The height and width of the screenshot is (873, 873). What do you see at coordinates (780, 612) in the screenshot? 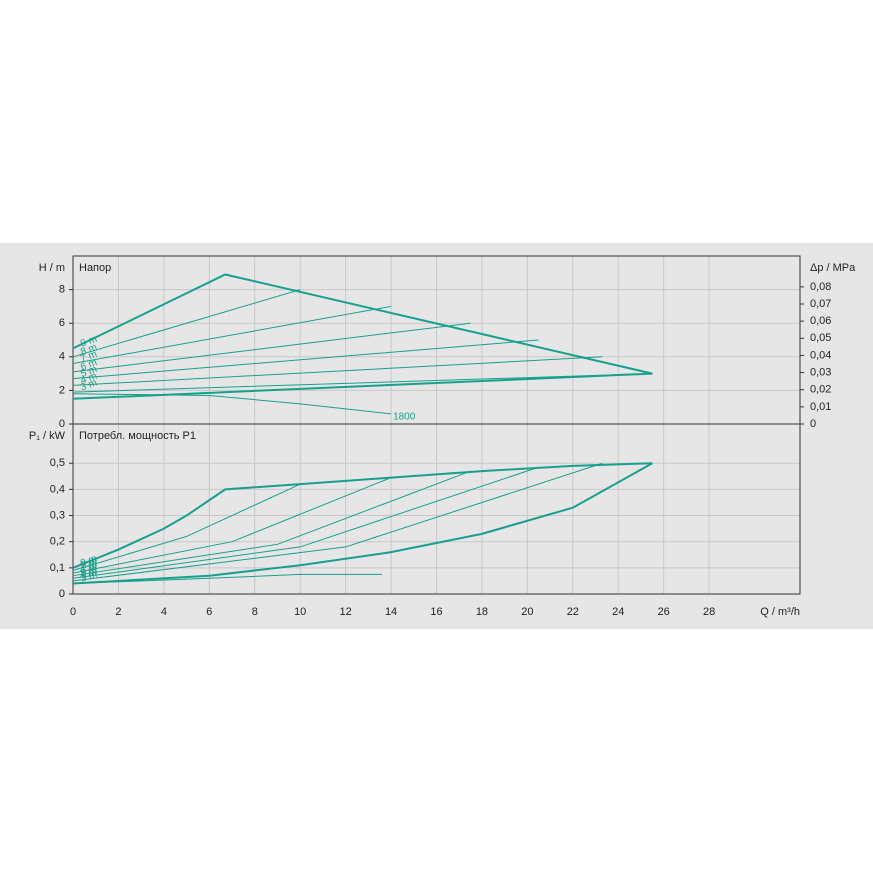
I see `x-axis-label: Q / m³/h` at bounding box center [780, 612].